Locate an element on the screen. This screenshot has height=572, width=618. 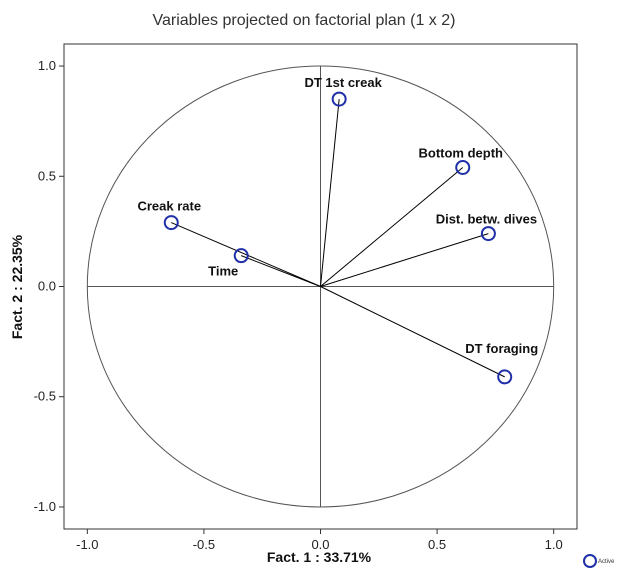
point-label: Bottom depth is located at coordinates (460, 152).